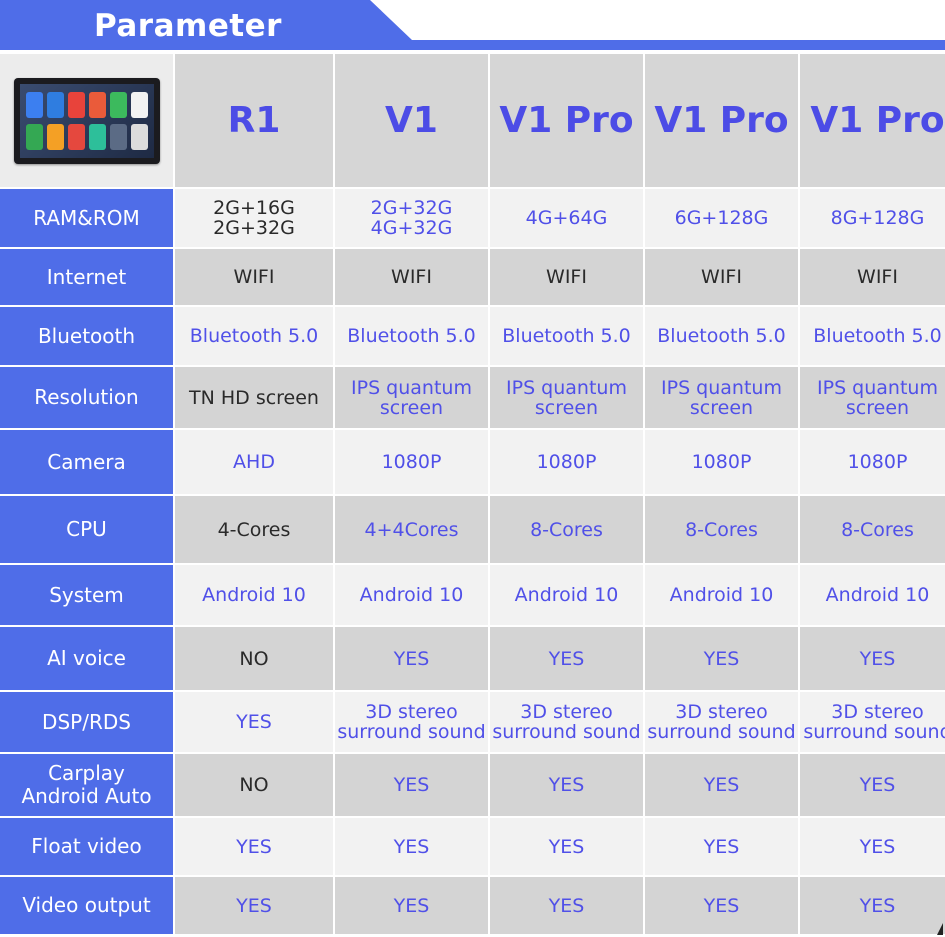 The height and width of the screenshot is (937, 945). What do you see at coordinates (254, 208) in the screenshot?
I see `cell-text: 2G+16G` at bounding box center [254, 208].